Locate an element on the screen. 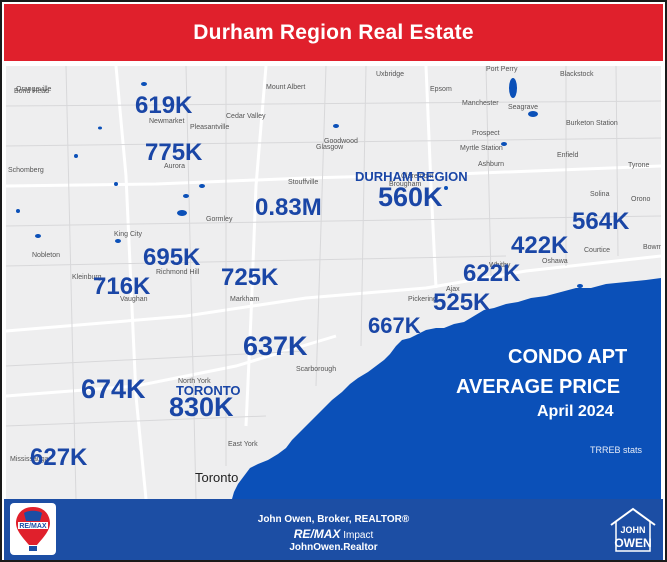 The height and width of the screenshot is (562, 667). overlay-line-2: AVERAGE PRICE is located at coordinates (538, 387).